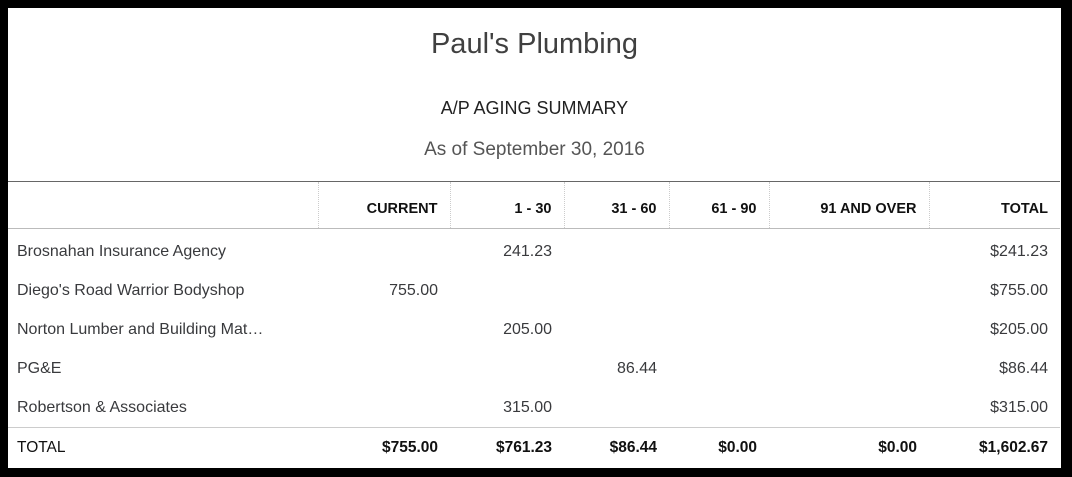 The height and width of the screenshot is (477, 1072). I want to click on report-title: A/P AGING SUMMARY, so click(534, 108).